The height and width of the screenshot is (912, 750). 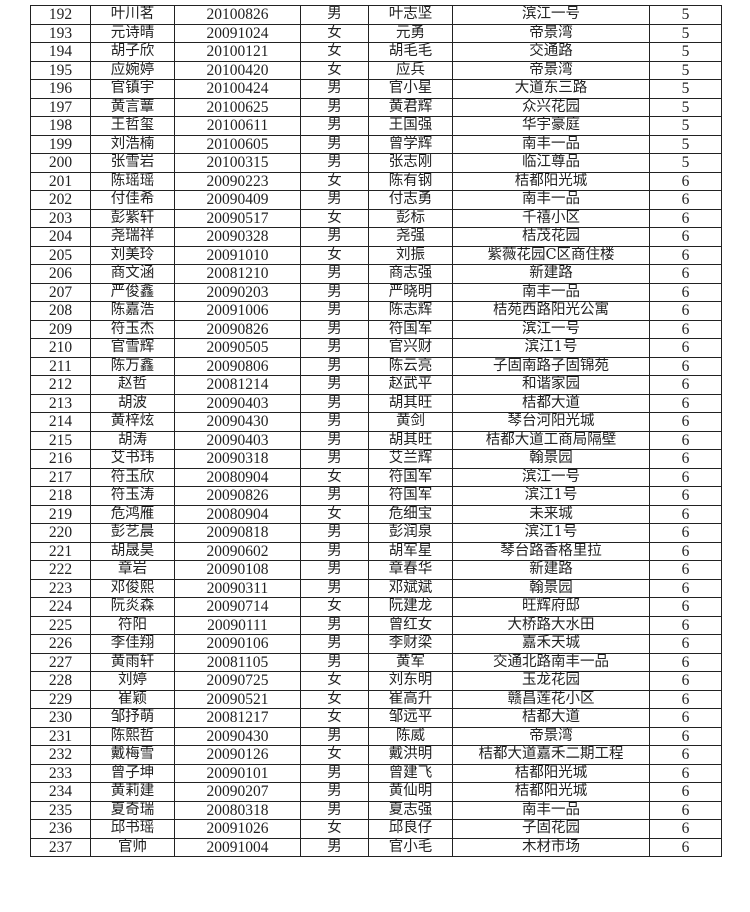 What do you see at coordinates (410, 422) in the screenshot?
I see `parent-name-cell: 黄剑` at bounding box center [410, 422].